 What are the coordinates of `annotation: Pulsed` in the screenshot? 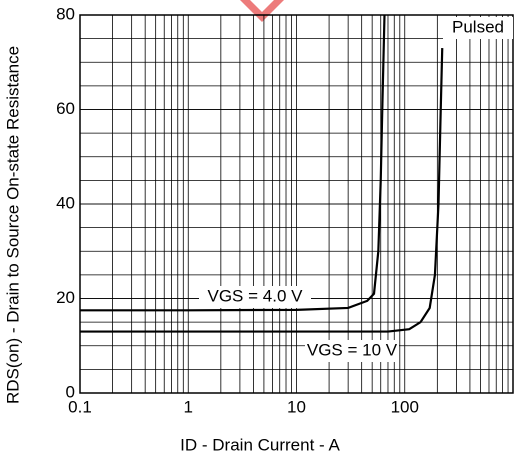 It's located at (478, 26).